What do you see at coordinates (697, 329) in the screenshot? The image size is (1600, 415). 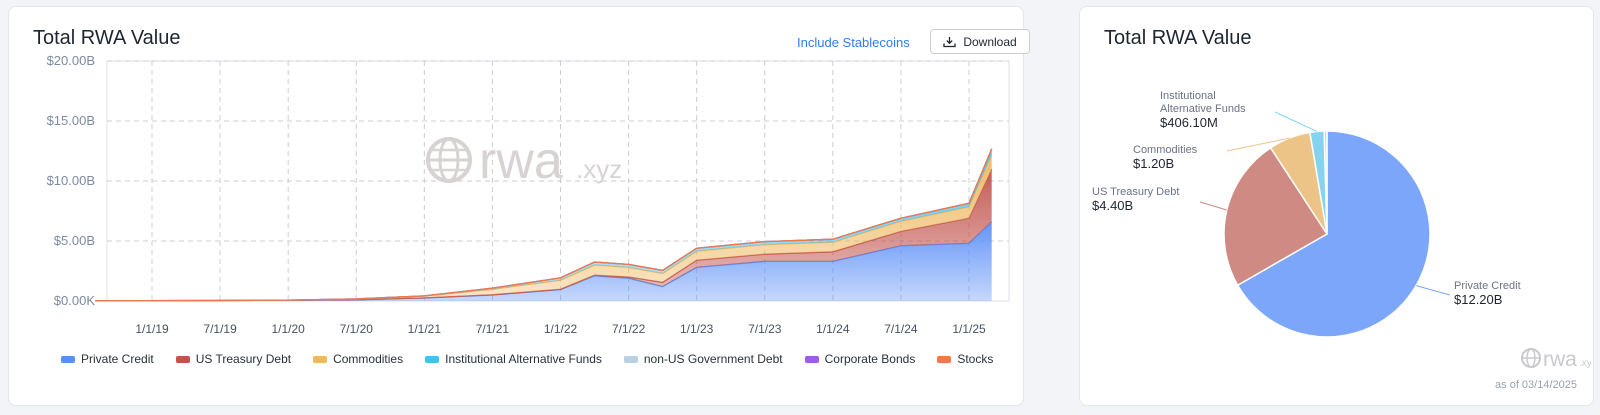 I see `x-tick-label: 1/1/23` at bounding box center [697, 329].